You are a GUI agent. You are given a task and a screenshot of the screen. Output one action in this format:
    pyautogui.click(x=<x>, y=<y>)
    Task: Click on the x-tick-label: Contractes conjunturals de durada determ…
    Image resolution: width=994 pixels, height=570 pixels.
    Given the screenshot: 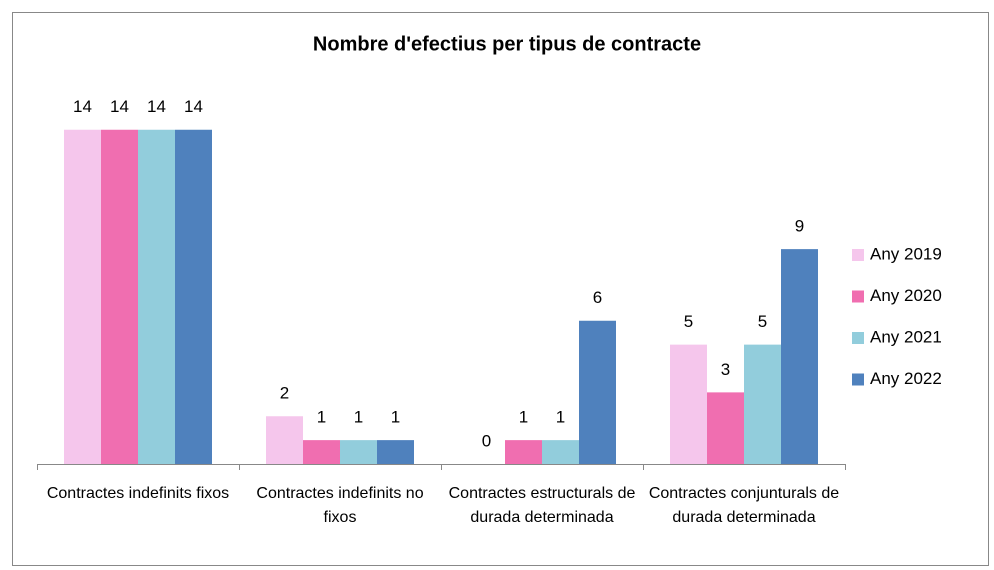 What is the action you would take?
    pyautogui.click(x=744, y=505)
    